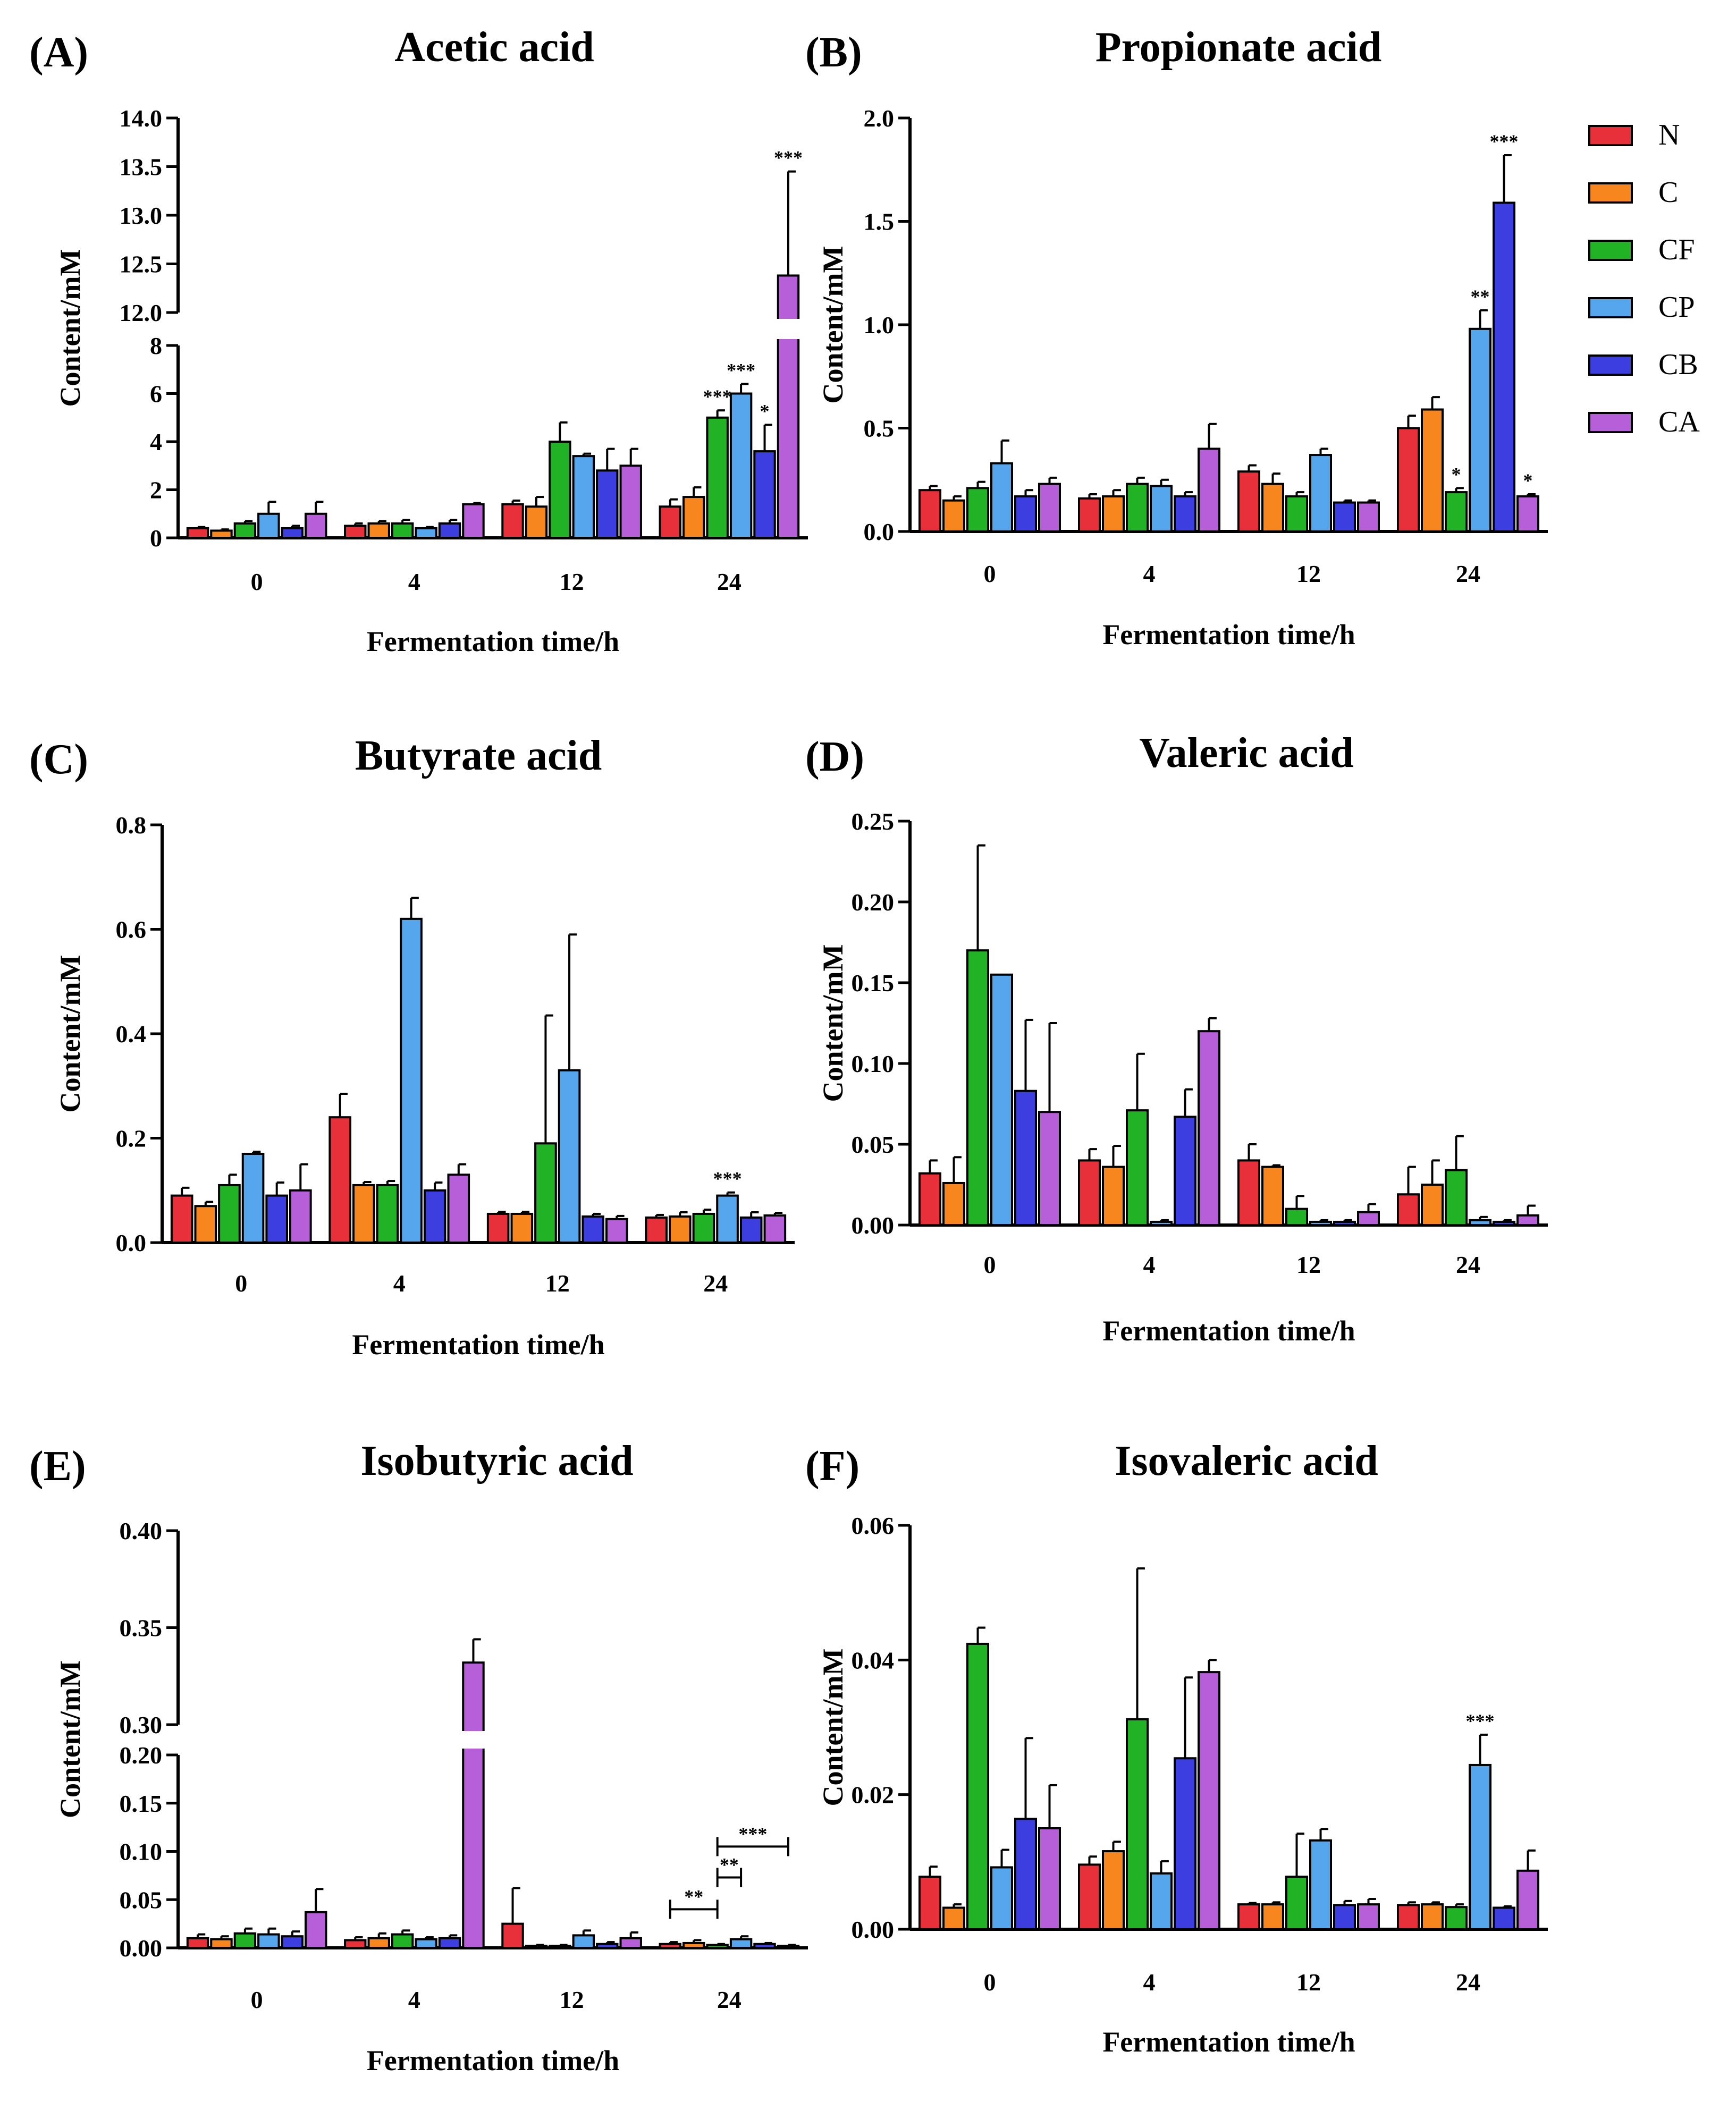 This screenshot has width=1736, height=2102. What do you see at coordinates (156, 490) in the screenshot?
I see `y-tick-label: 2` at bounding box center [156, 490].